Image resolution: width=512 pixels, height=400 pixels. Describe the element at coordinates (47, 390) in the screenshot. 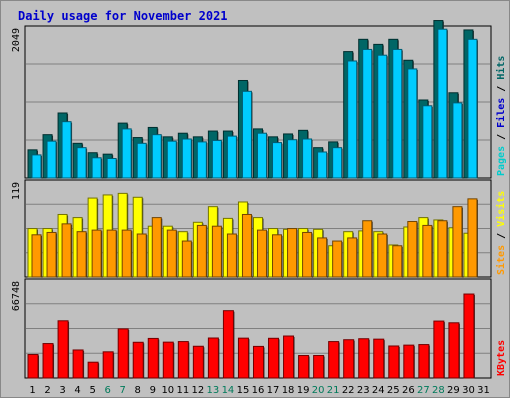

I see `day-label: 2` at that location.